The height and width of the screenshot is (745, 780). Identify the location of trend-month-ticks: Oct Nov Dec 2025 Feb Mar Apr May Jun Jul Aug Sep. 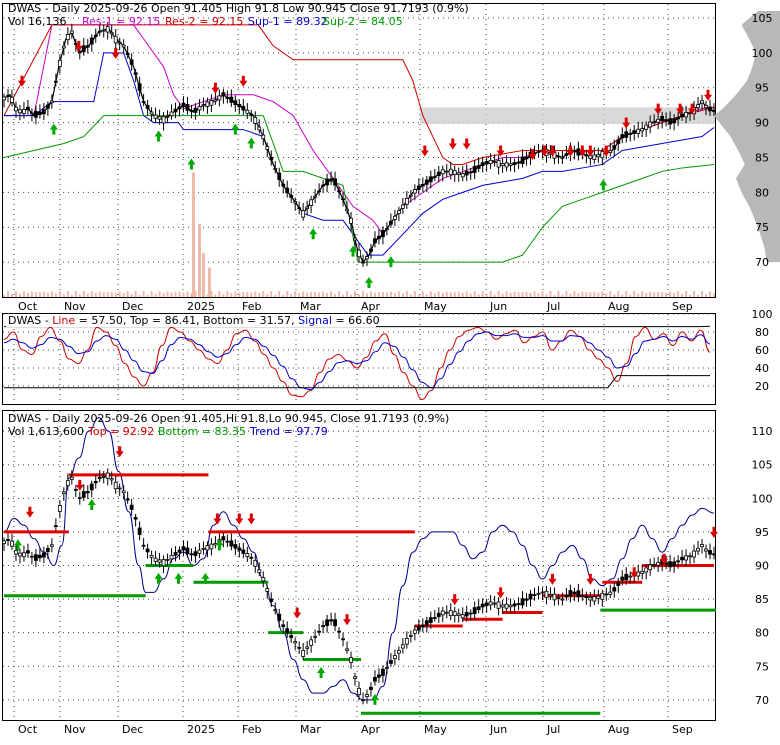
(355, 729).